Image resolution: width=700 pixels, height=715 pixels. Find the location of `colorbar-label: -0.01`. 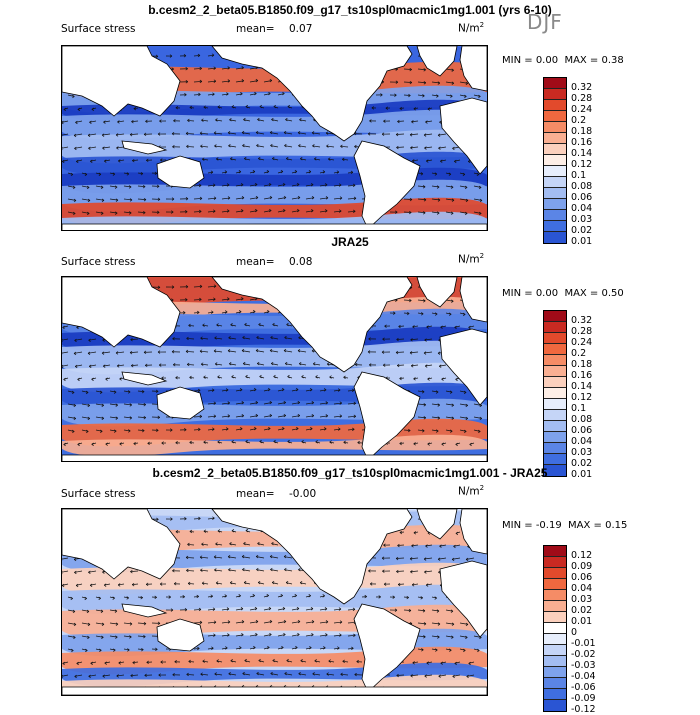

colorbar-label: -0.01 is located at coordinates (583, 643).